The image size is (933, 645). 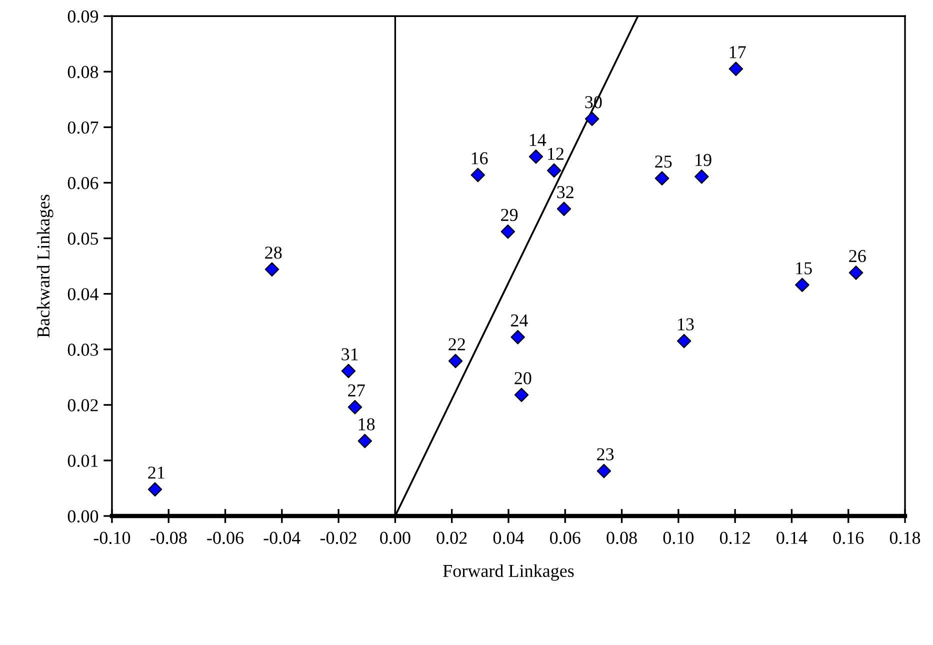 I want to click on x-tick-label: 0.08, so click(x=621, y=538).